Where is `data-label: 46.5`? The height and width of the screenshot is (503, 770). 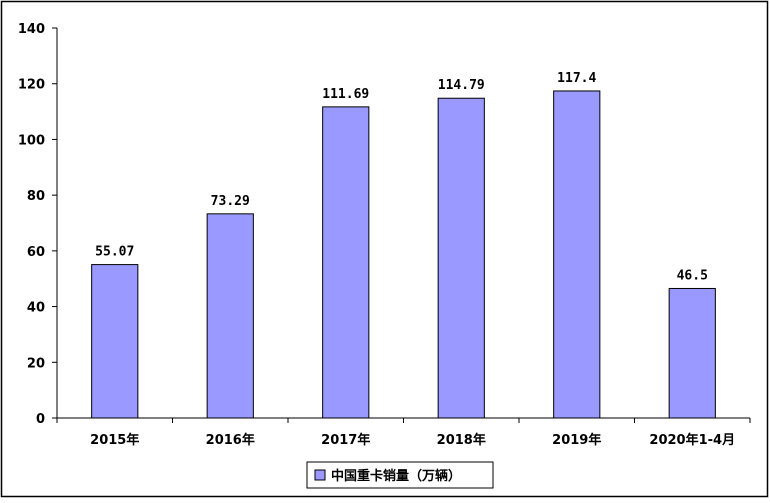 data-label: 46.5 is located at coordinates (692, 275).